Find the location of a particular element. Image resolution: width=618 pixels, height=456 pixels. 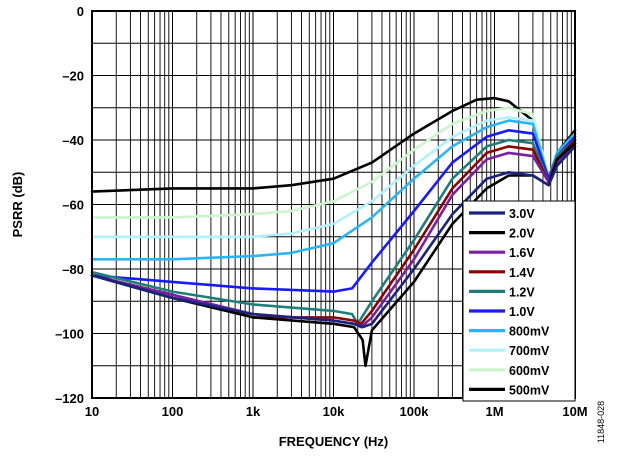

legend-label: 1.4V is located at coordinates (522, 273).